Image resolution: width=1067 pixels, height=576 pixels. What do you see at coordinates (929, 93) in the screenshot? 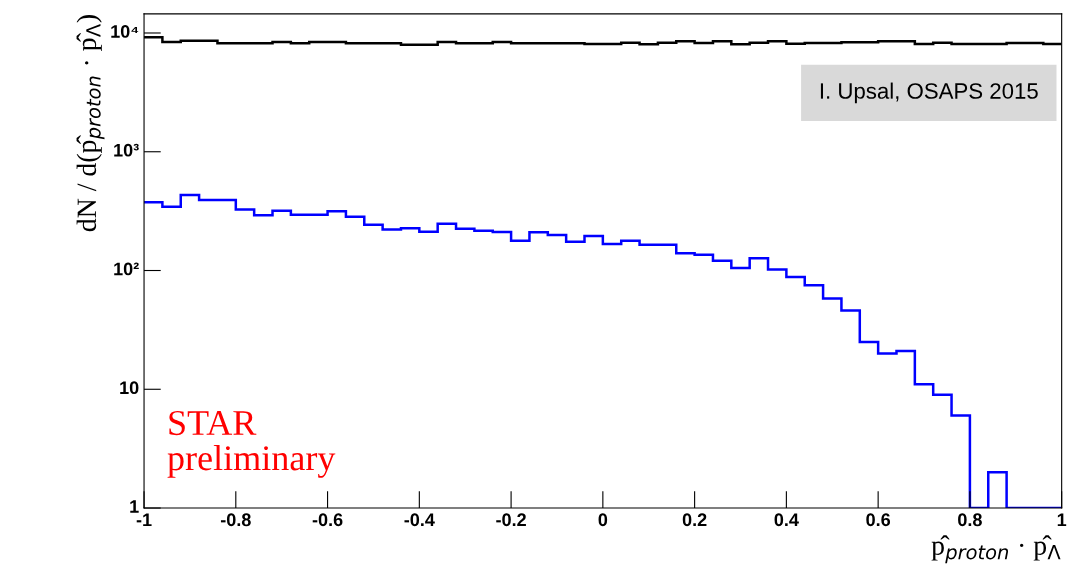
I see `annotation: I. Upsal, OSAPS 2015` at bounding box center [929, 93].